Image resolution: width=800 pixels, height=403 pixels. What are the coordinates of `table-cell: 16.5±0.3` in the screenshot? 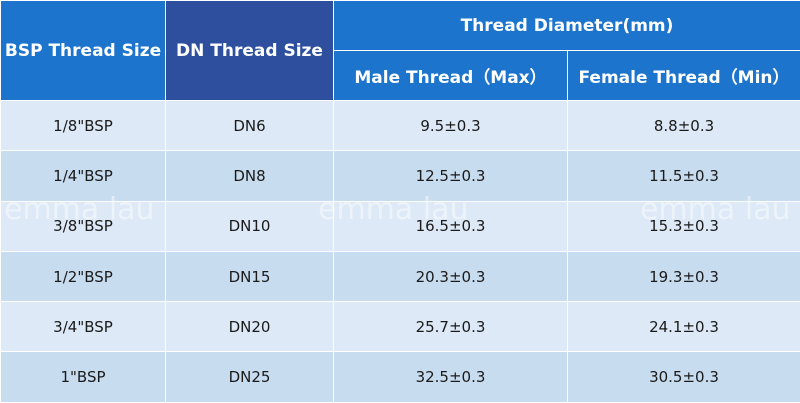 It's located at (451, 226).